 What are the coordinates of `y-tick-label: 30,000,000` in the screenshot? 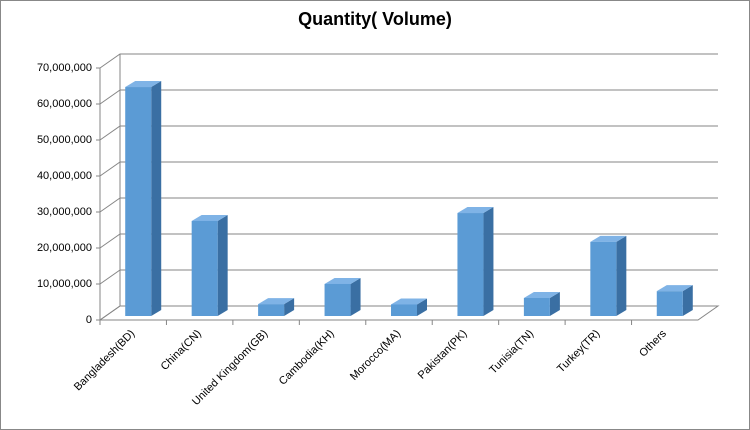 It's located at (64, 212).